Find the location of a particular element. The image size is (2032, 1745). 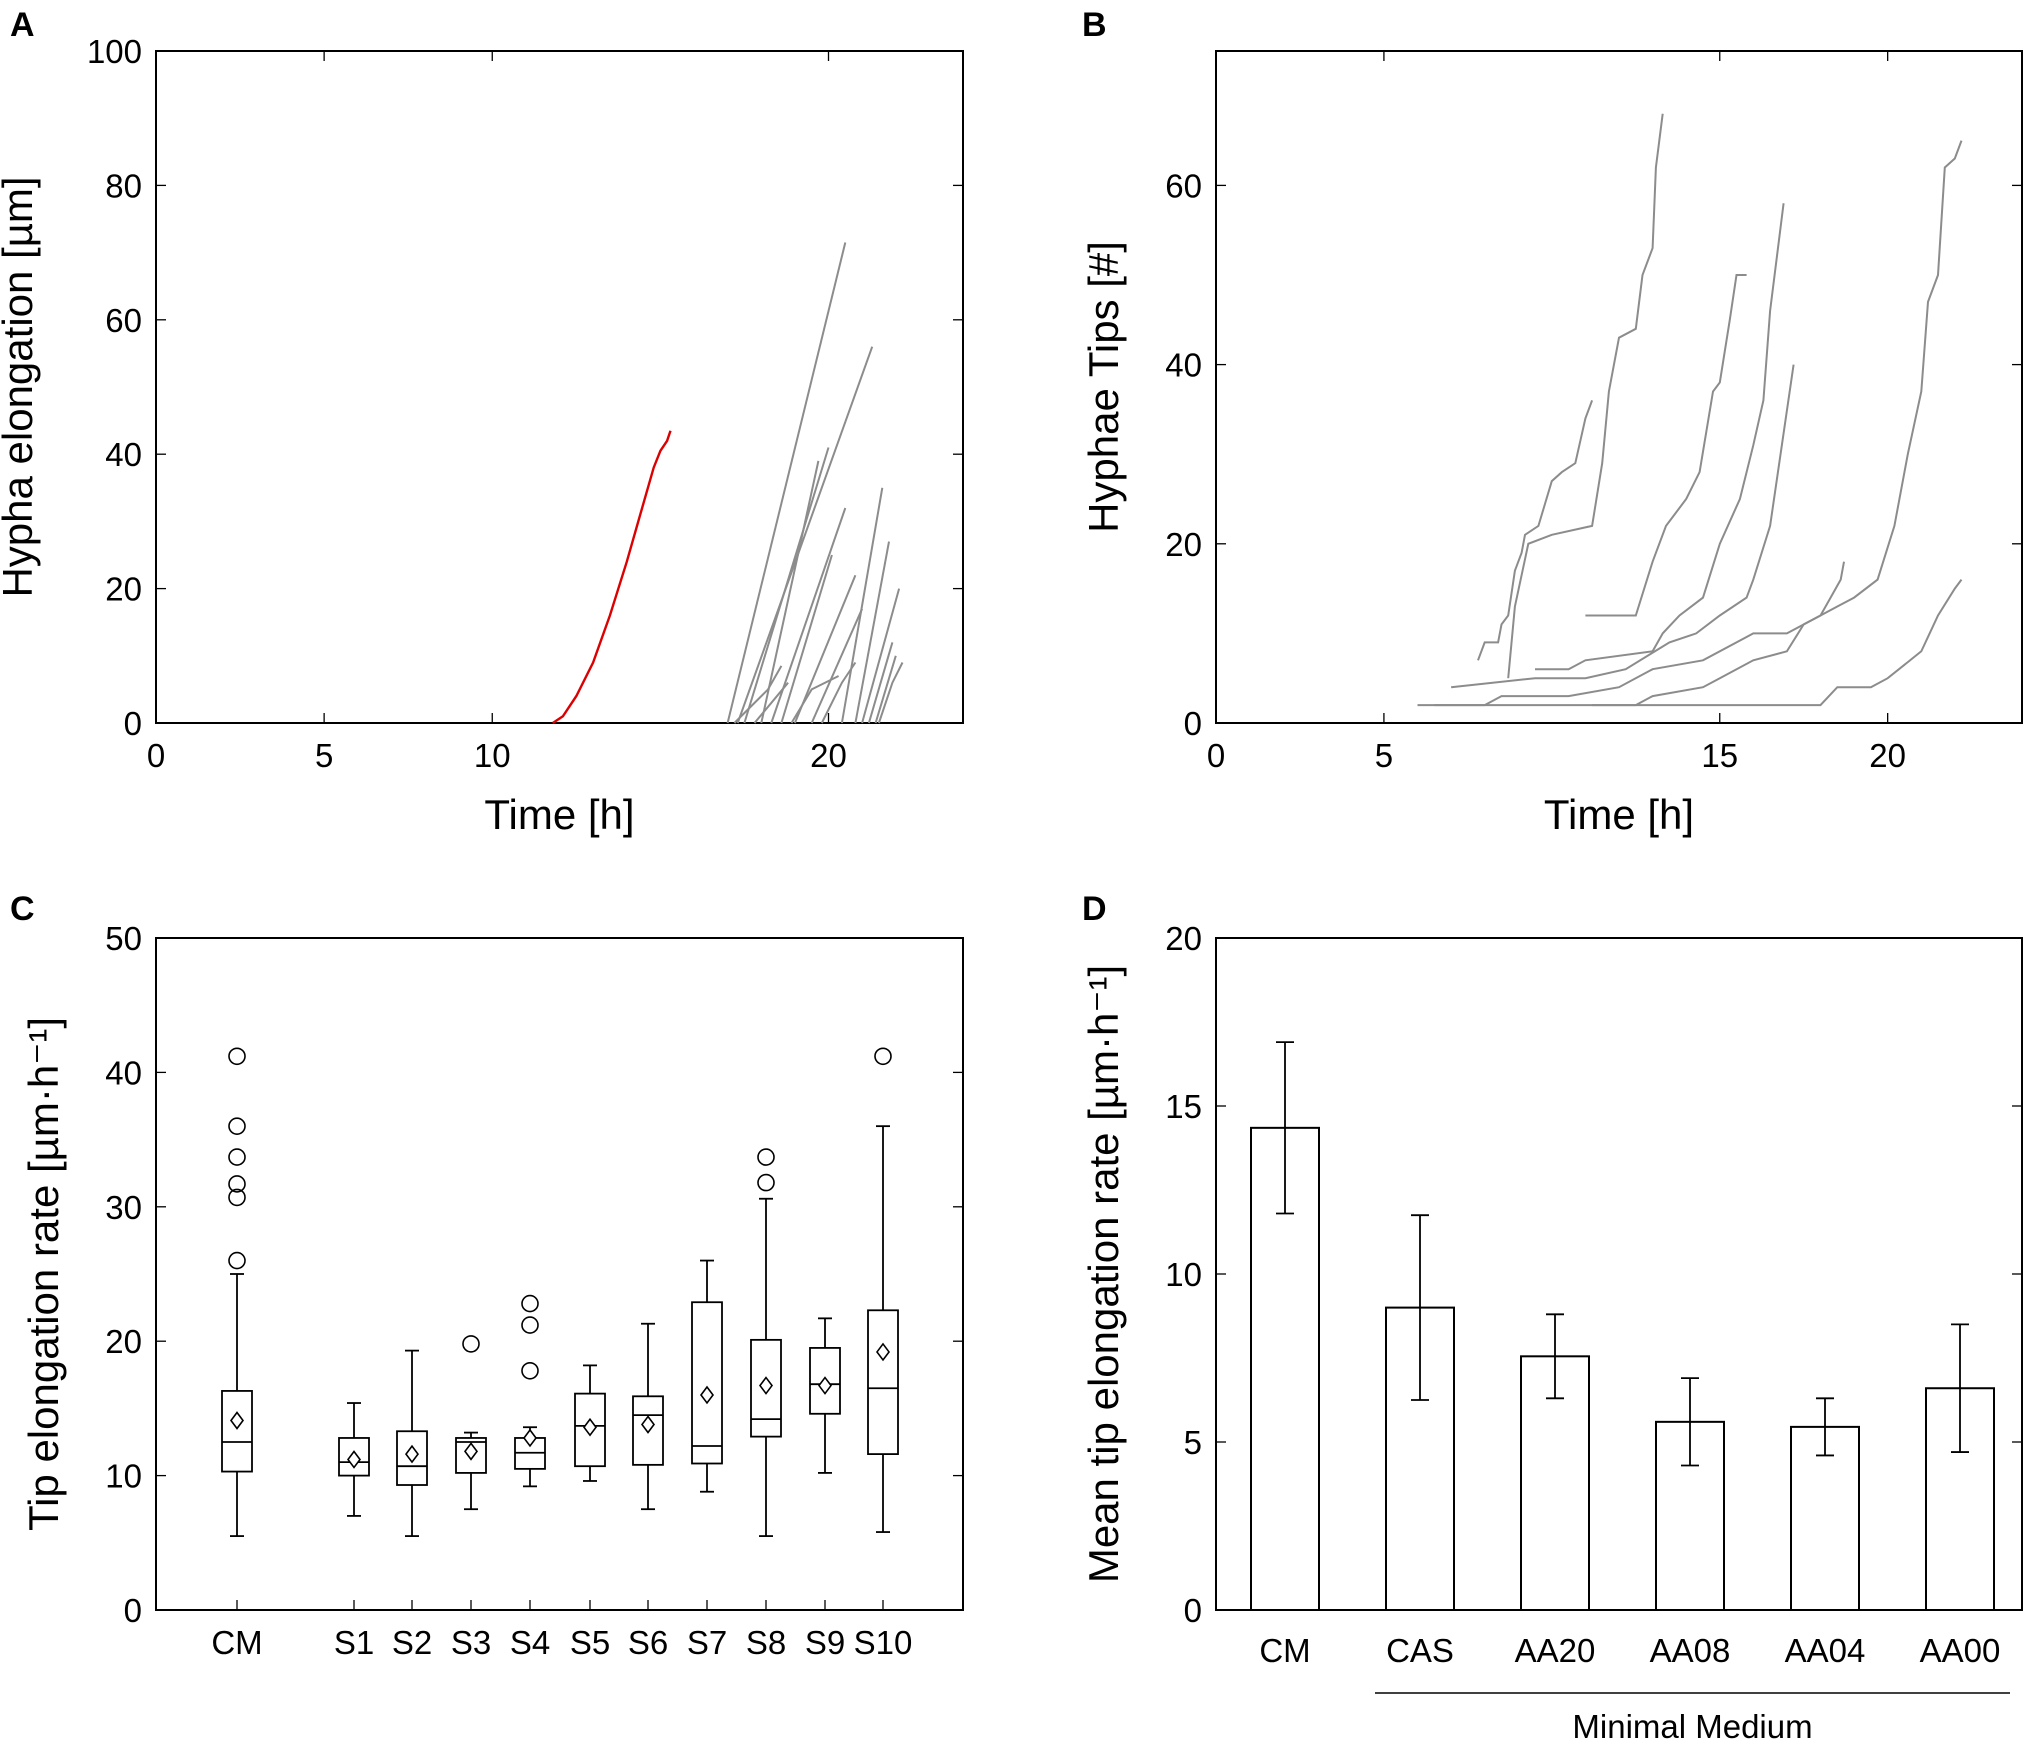

y-axis-label: Tip elongation rate [µm·h⁻¹] is located at coordinates (43, 1274).